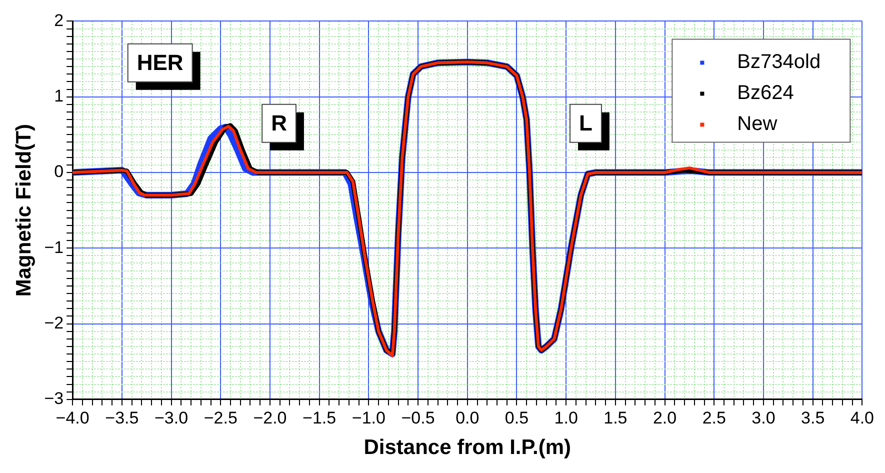 This screenshot has width=885, height=473. I want to click on x-tick-label: −0.5, so click(418, 418).